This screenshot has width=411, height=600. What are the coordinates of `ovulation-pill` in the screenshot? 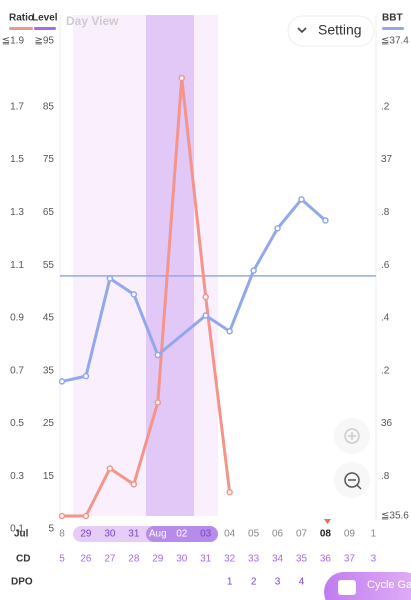 It's located at (182, 534).